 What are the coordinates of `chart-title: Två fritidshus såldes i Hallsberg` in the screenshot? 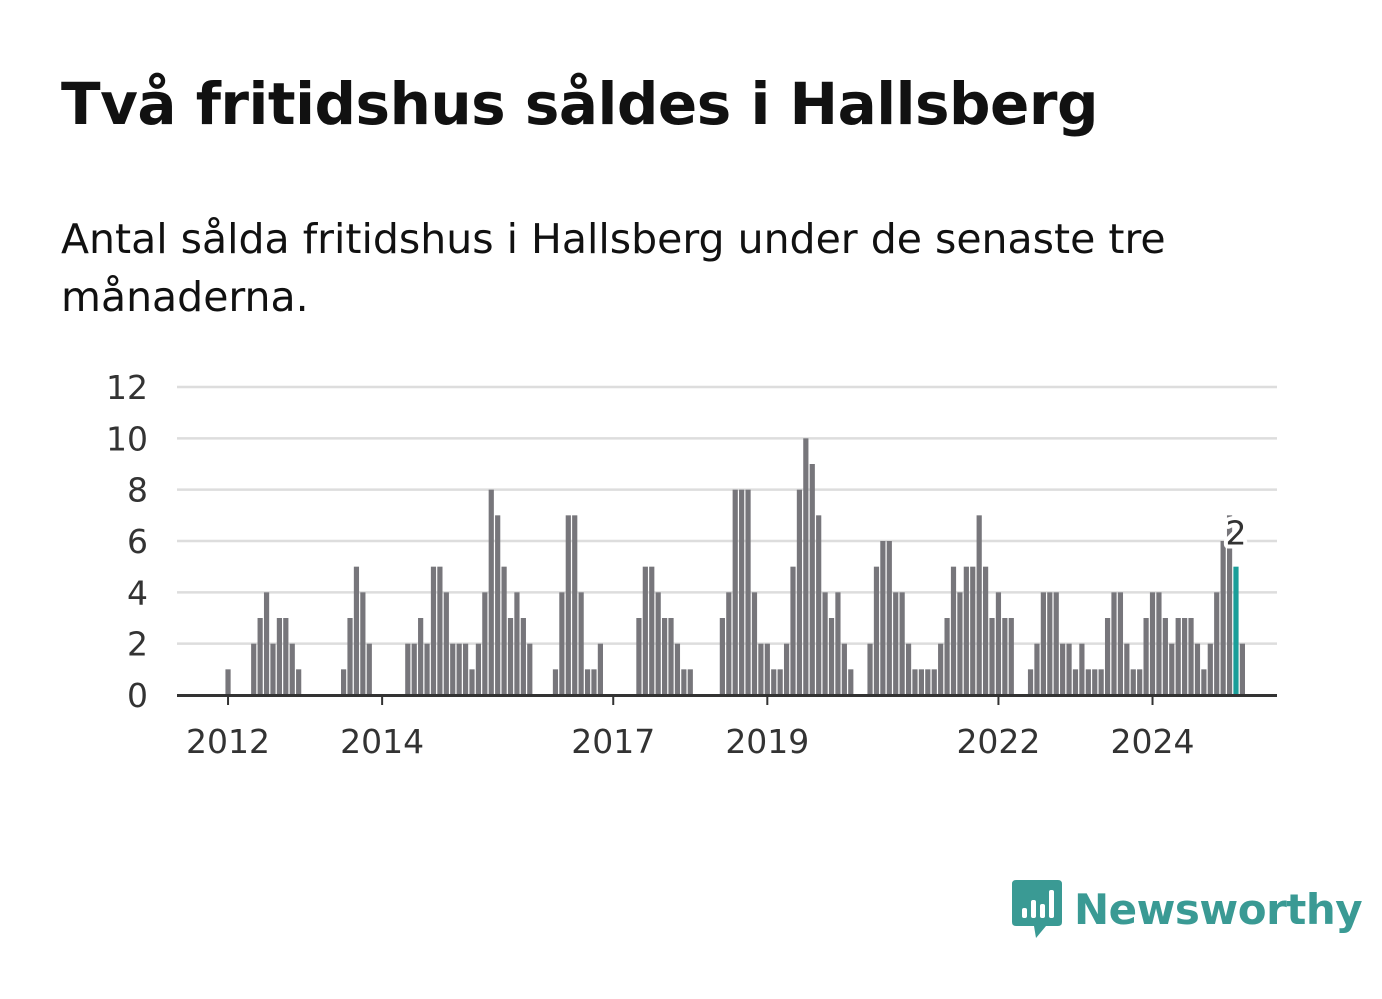 It's located at (580, 104).